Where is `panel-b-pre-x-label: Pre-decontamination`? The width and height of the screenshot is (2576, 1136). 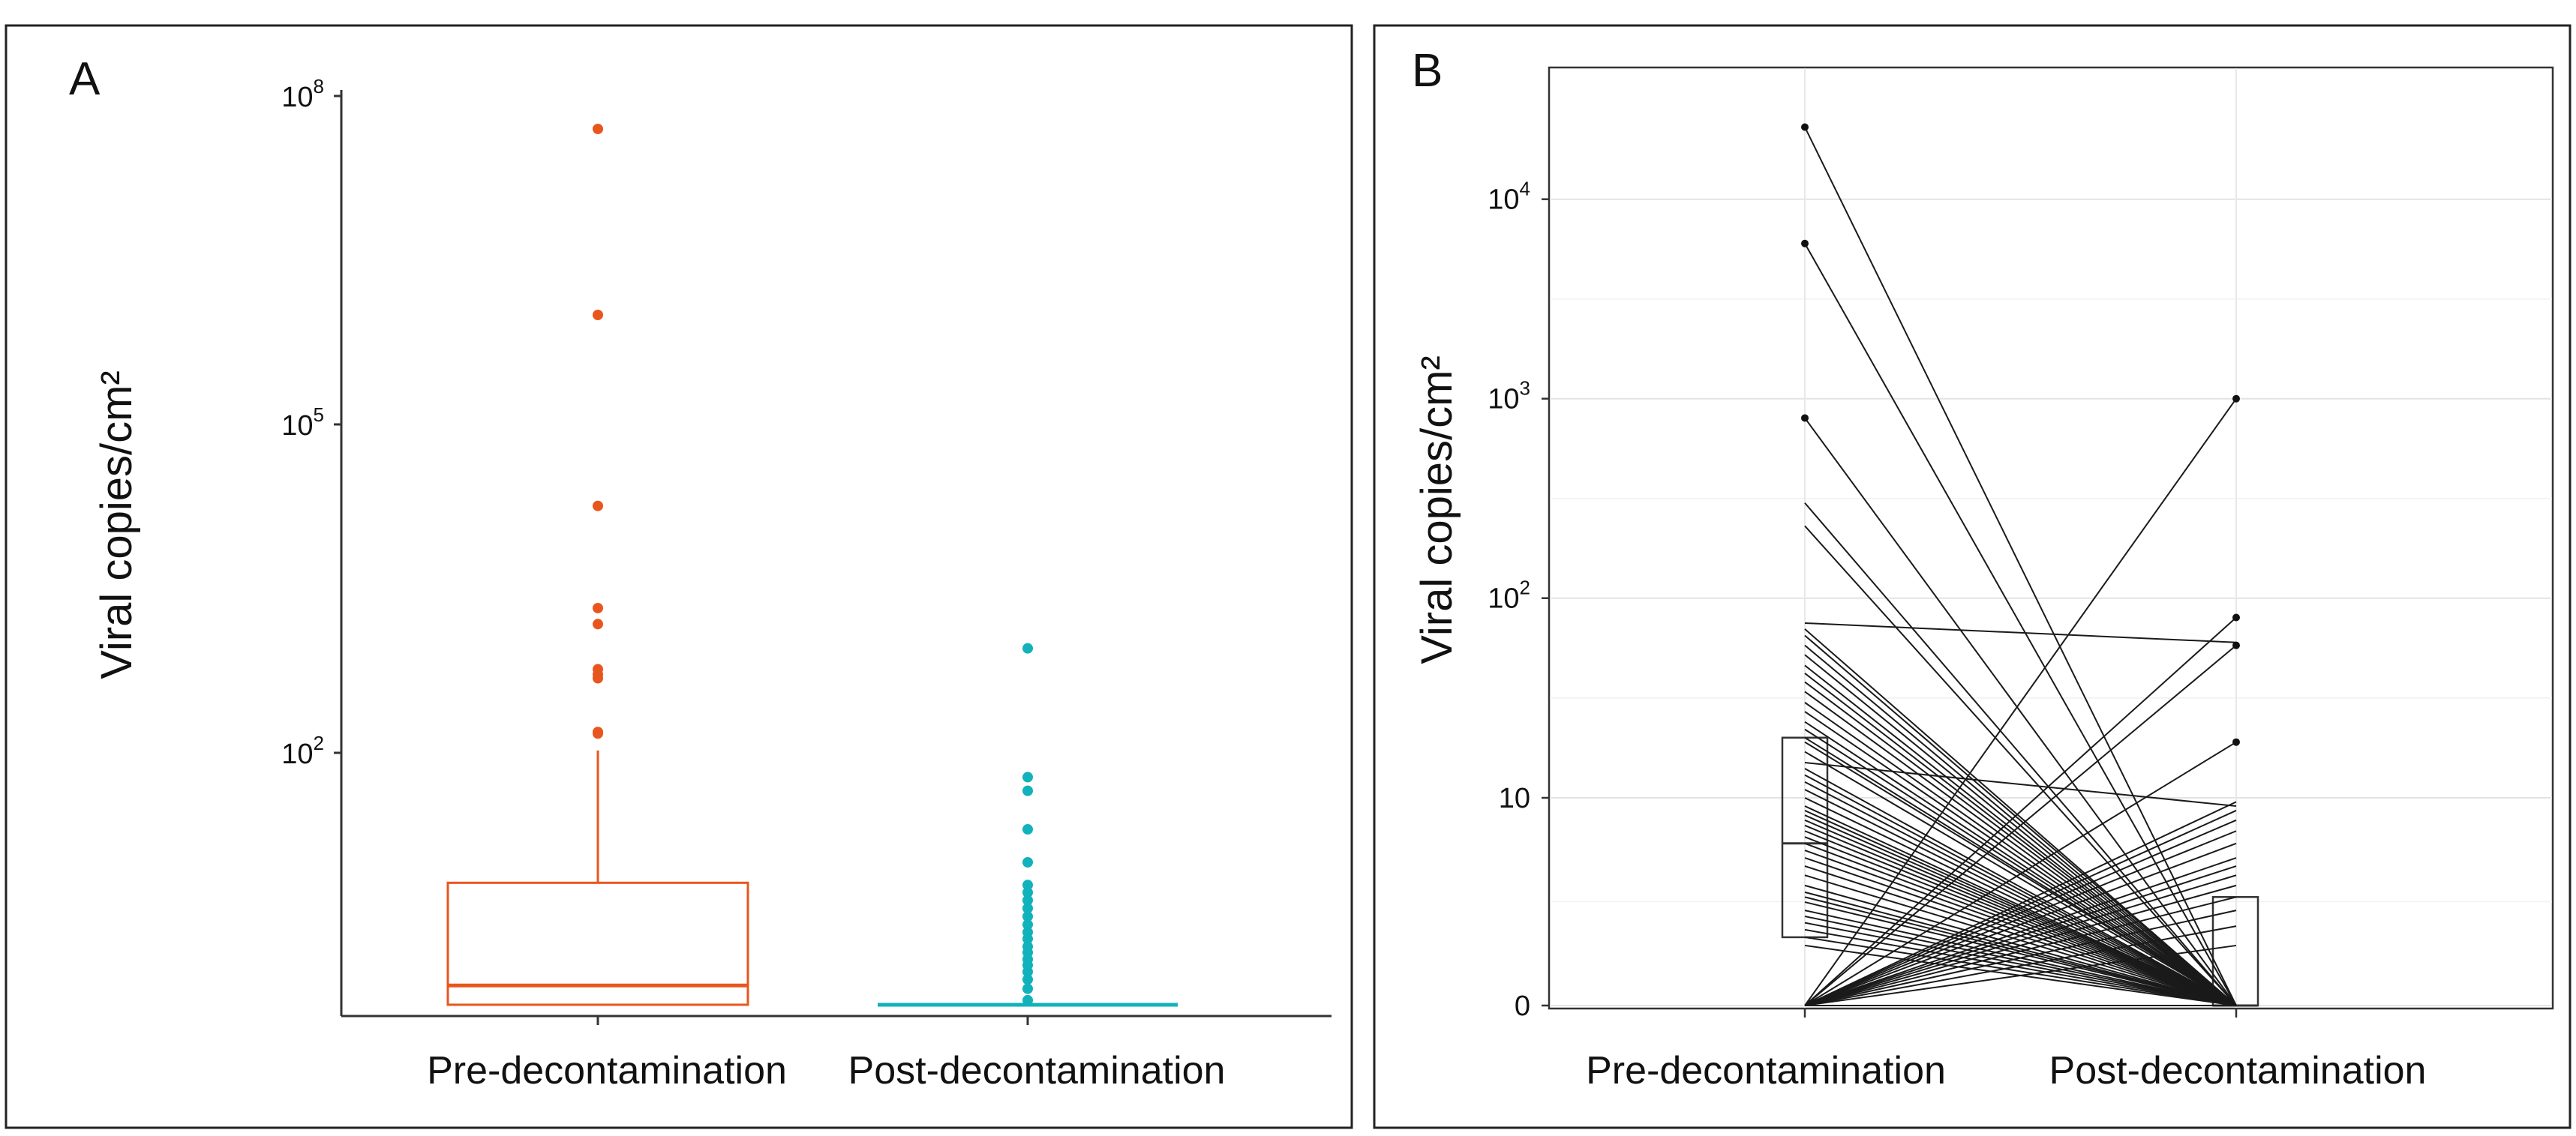 panel-b-pre-x-label: Pre-decontamination is located at coordinates (1766, 1071).